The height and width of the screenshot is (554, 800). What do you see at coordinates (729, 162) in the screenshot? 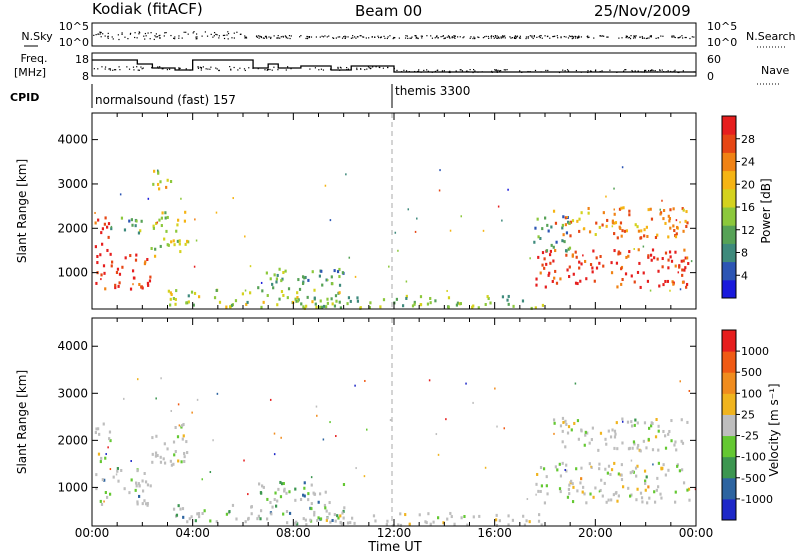
I see `power-swatch` at bounding box center [729, 162].